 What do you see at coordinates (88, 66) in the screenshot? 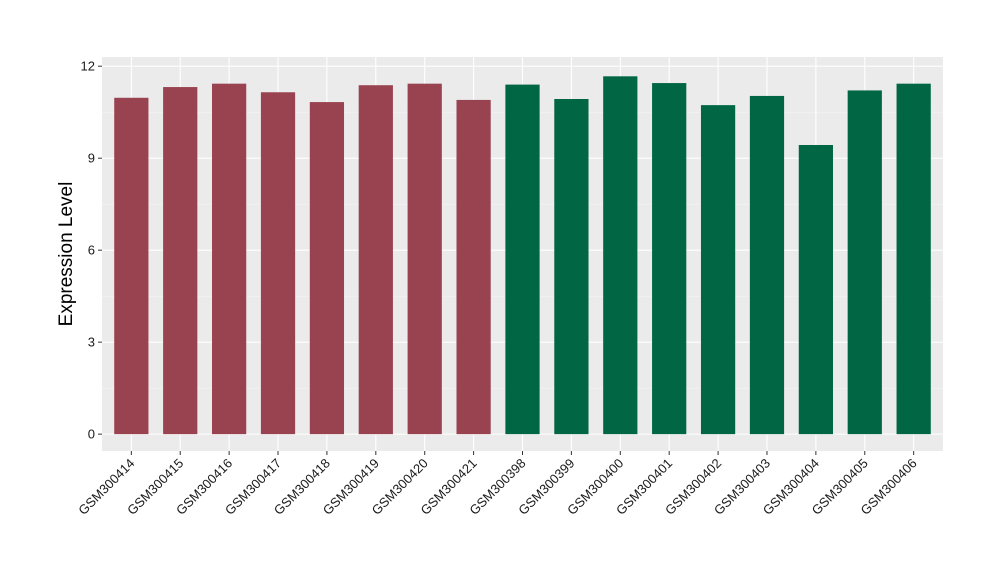
I see `y-tick-label: 12` at bounding box center [88, 66].